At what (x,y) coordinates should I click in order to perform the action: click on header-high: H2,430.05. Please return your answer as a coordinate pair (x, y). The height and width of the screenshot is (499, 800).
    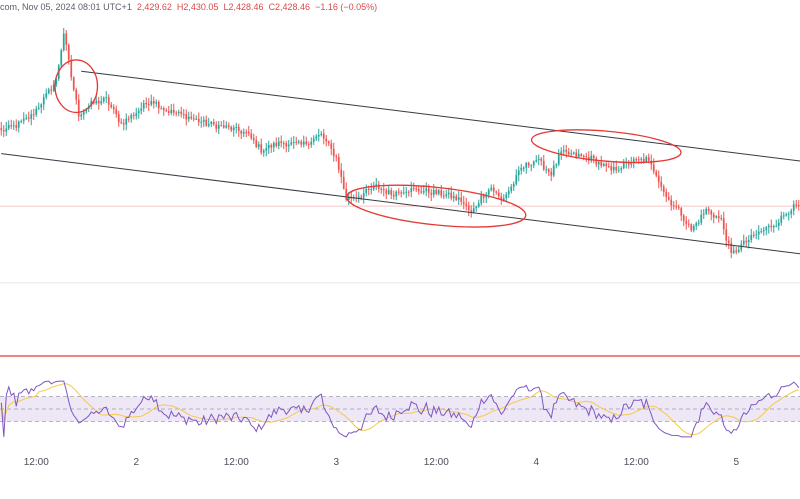
    Looking at the image, I should click on (197, 7).